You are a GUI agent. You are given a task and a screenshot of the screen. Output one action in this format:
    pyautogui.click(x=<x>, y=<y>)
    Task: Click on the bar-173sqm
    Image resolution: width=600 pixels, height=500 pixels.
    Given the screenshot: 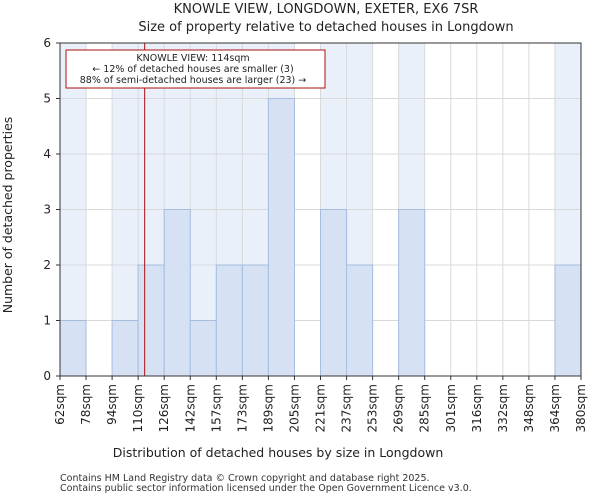 What is the action you would take?
    pyautogui.click(x=255, y=320)
    